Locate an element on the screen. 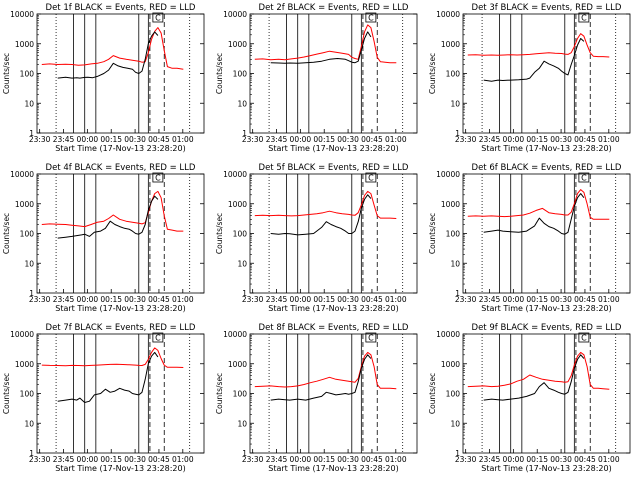 The image size is (640, 480). panel-title: Det 7f BLACK = Events, RED = LLD is located at coordinates (121, 328).